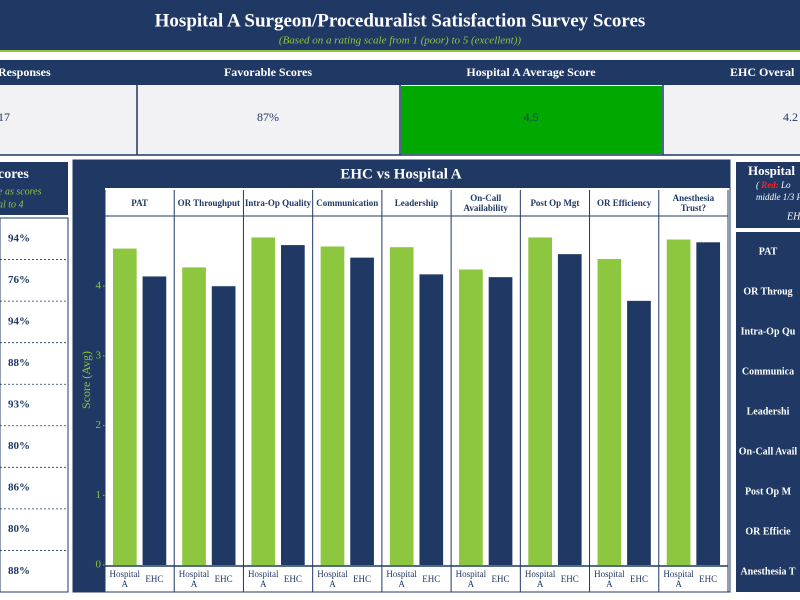 This screenshot has width=800, height=600. What do you see at coordinates (762, 72) in the screenshot?
I see `kpi-label: EHC Overal` at bounding box center [762, 72].